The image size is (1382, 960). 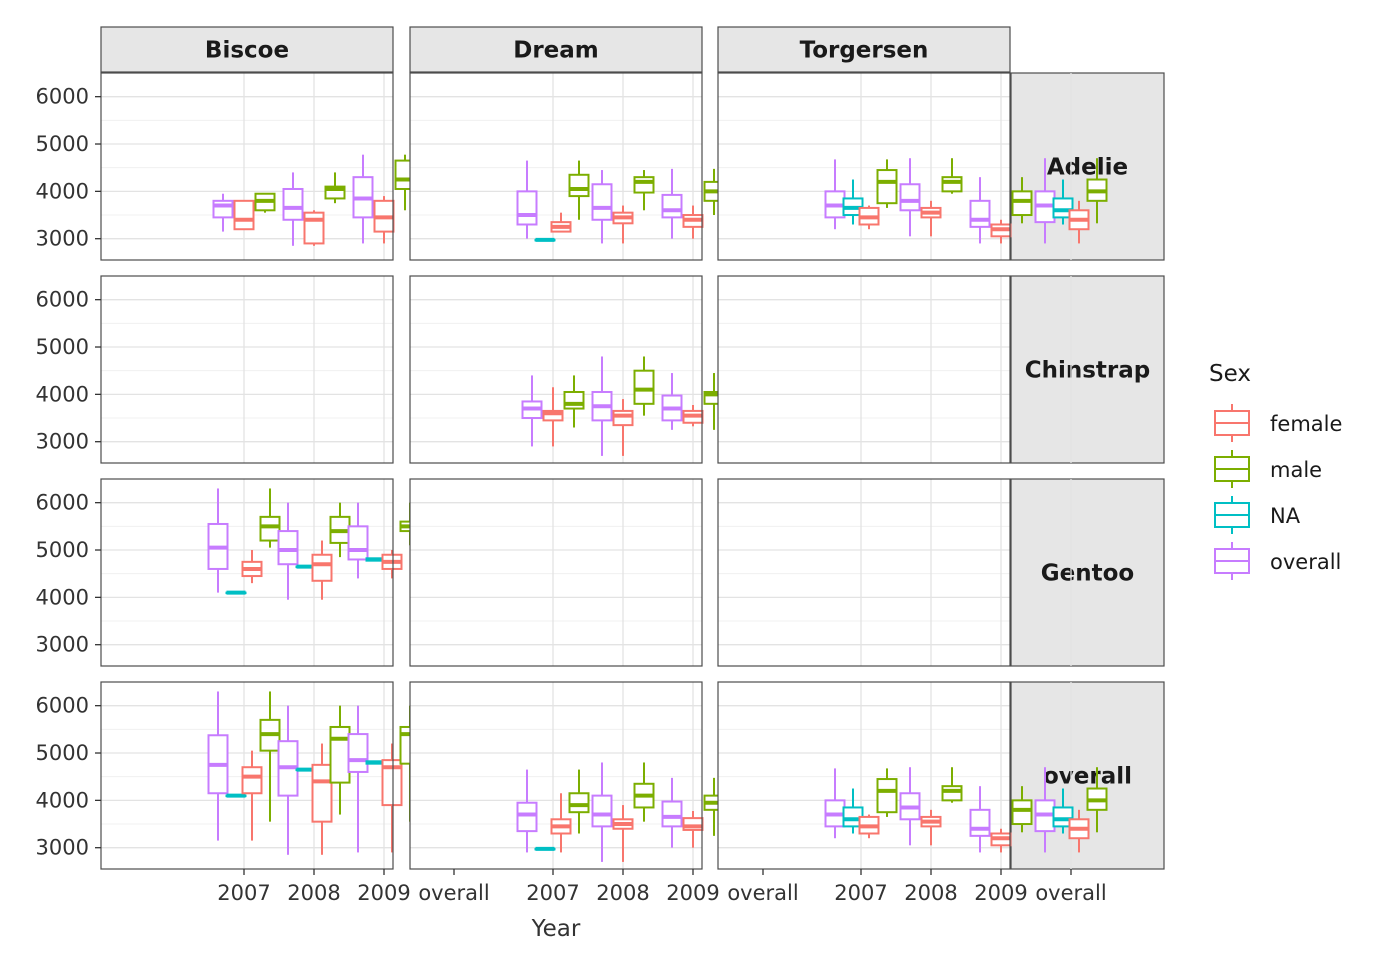 What do you see at coordinates (1063, 202) in the screenshot?
I see `box-NA-overall` at bounding box center [1063, 202].